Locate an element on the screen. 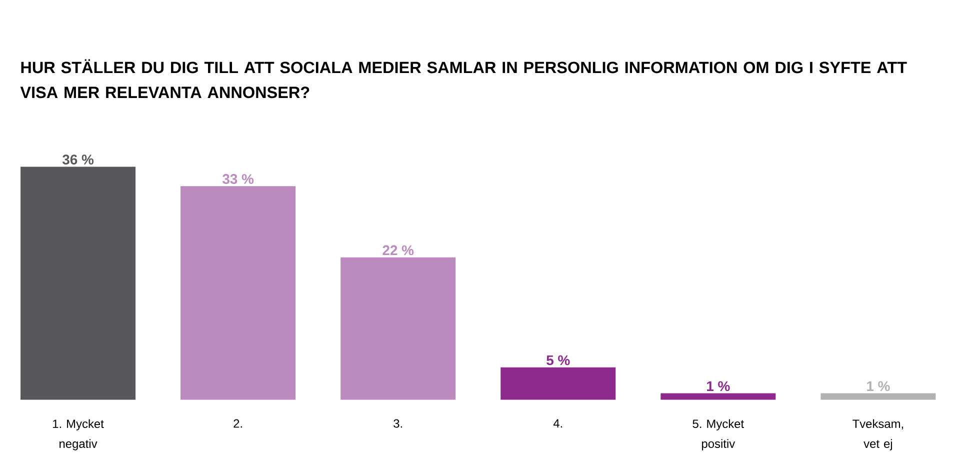 This screenshot has width=955, height=469. x-tick-label: Tveksam, vet ej is located at coordinates (878, 434).